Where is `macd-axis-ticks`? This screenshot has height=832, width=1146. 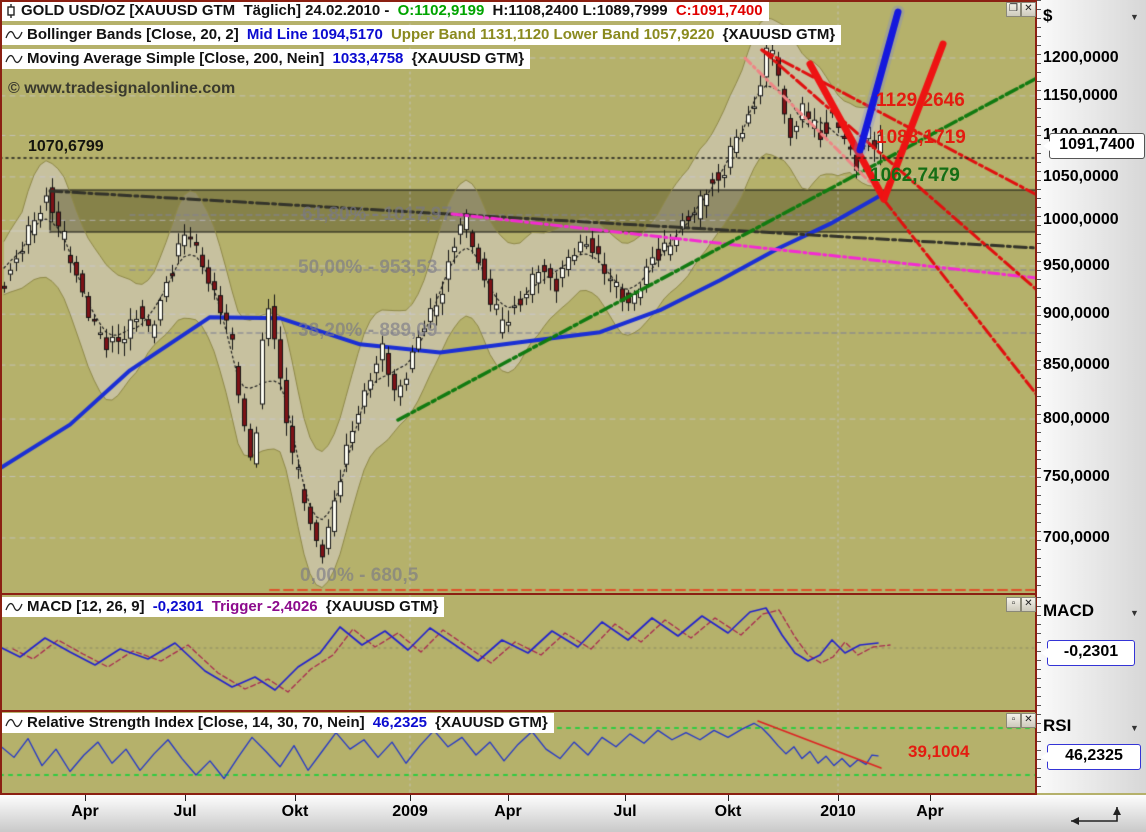 macd-axis-ticks is located at coordinates (1039, 653).